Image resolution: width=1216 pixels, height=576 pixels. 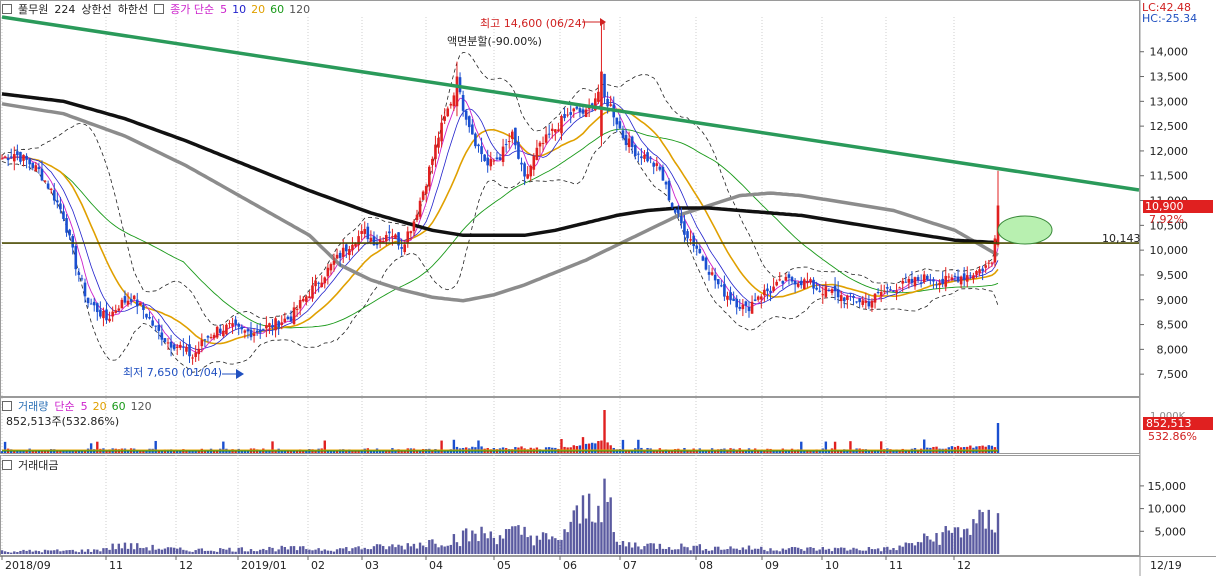 I want to click on last-price-badge: 10,900, so click(x=1178, y=206).